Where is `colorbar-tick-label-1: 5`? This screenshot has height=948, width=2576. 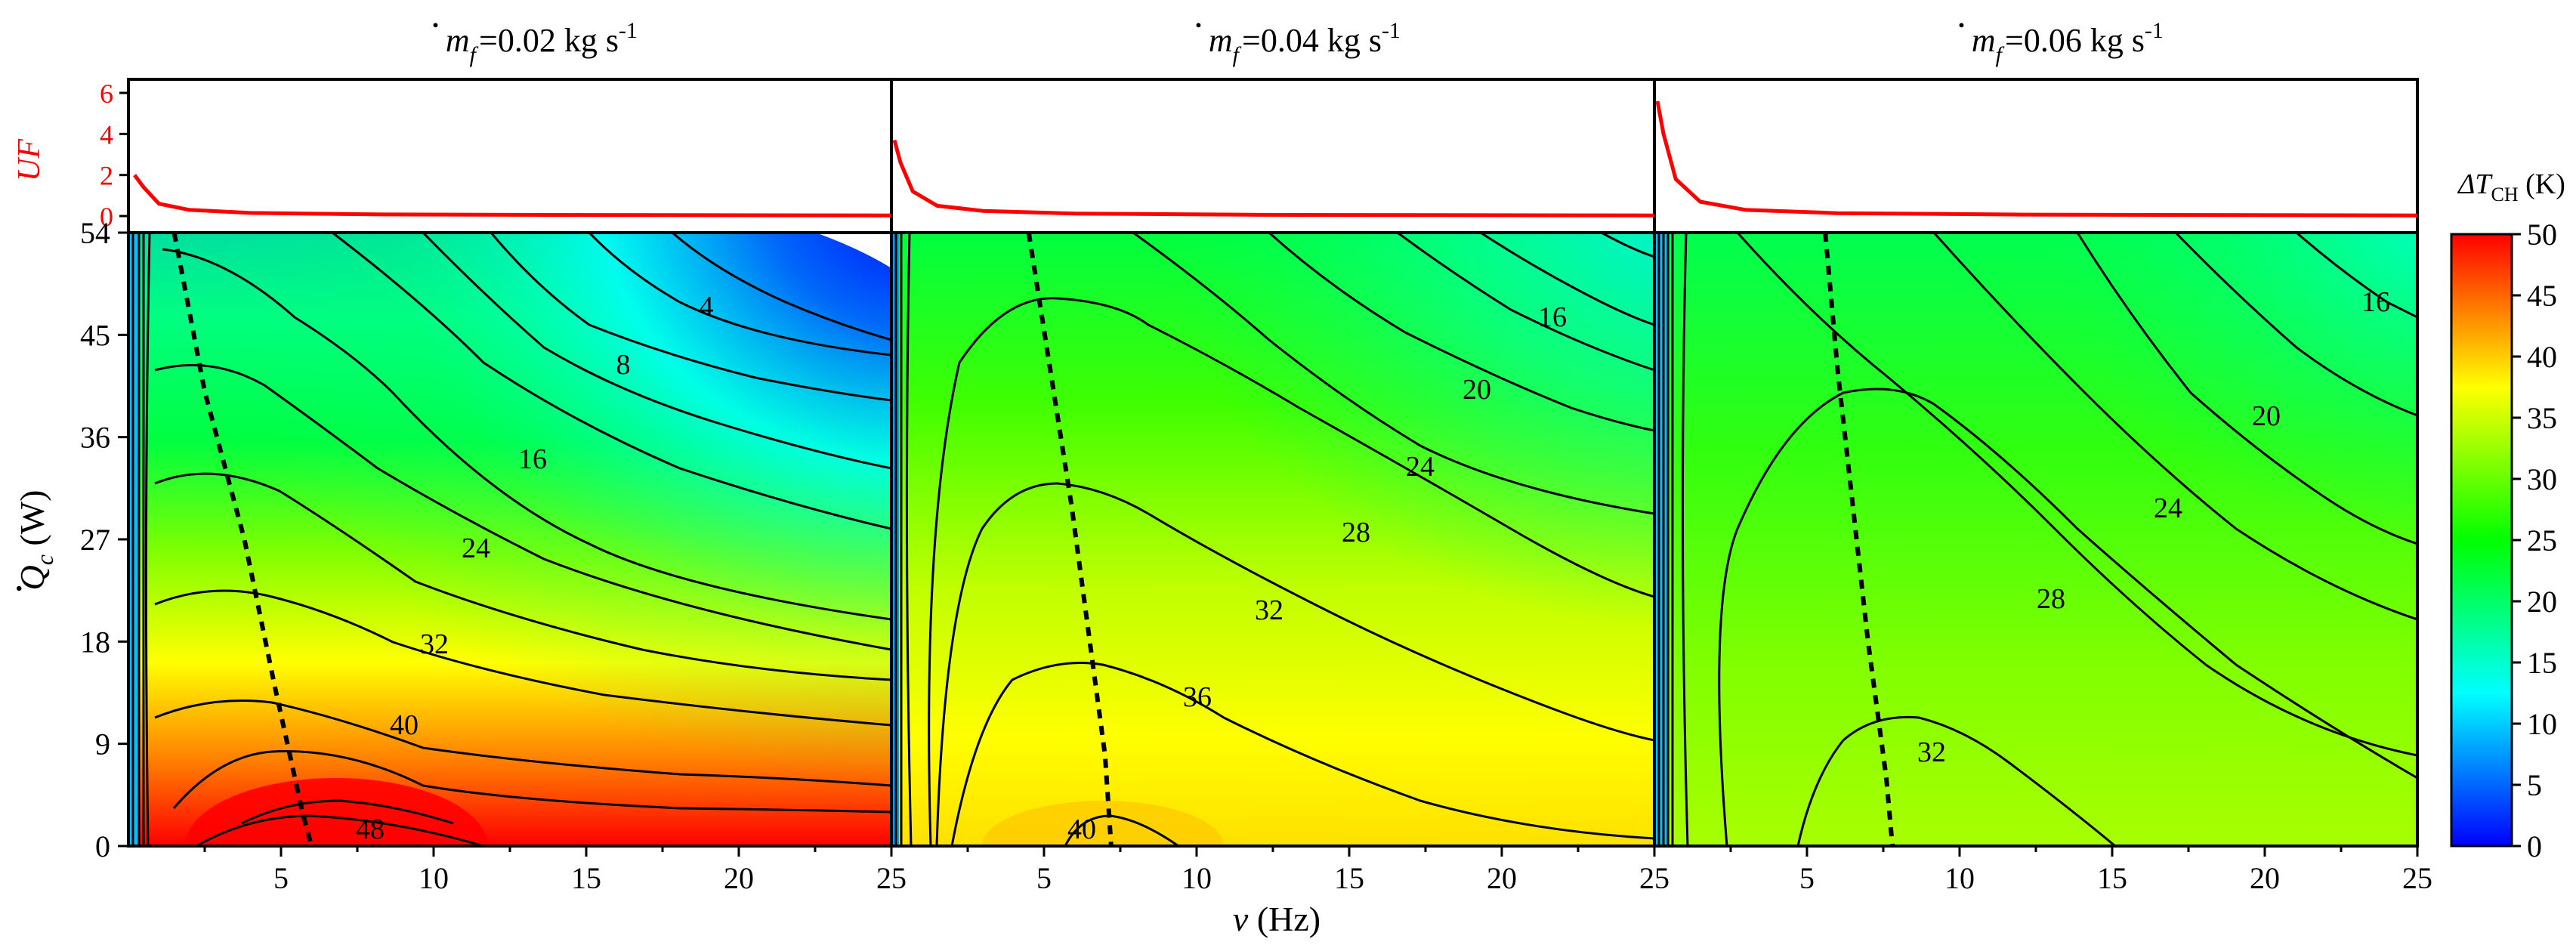
colorbar-tick-label-1: 5 is located at coordinates (2534, 785).